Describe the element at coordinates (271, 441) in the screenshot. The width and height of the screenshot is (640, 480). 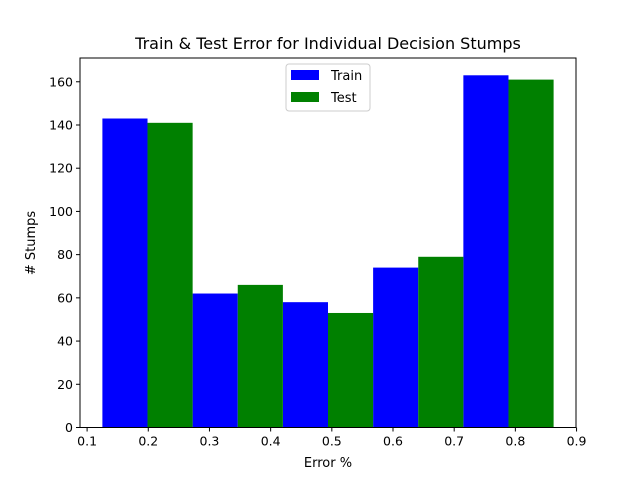
I see `x-tick-label: 0.4` at that location.